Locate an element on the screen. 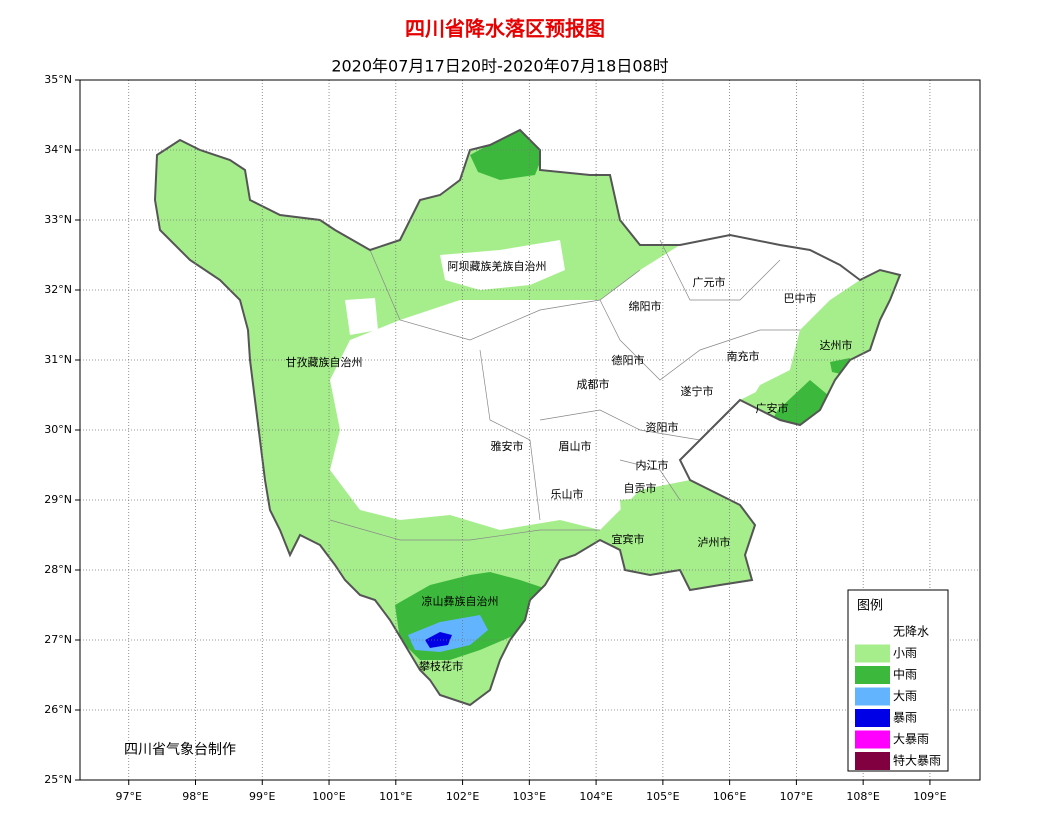  region-label: 泸州市 is located at coordinates (714, 542).